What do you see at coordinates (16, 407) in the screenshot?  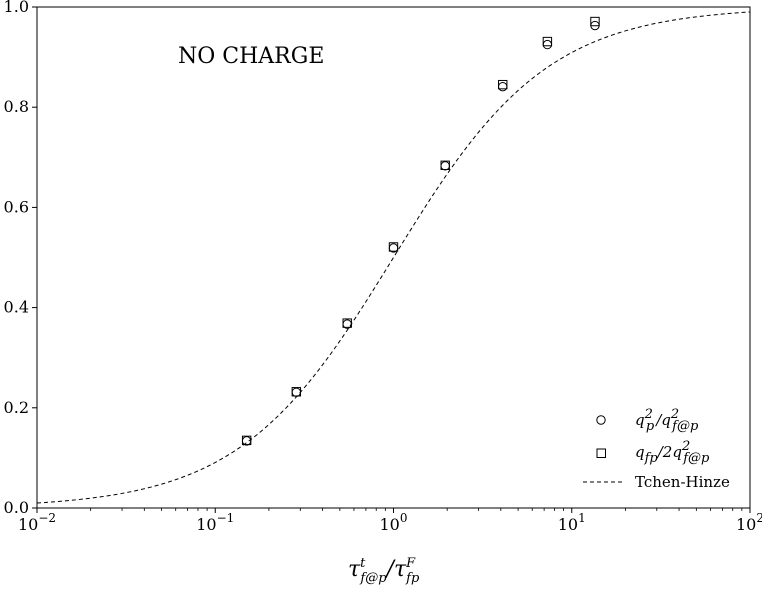 I see `y-tick-label: 0.2` at bounding box center [16, 407].